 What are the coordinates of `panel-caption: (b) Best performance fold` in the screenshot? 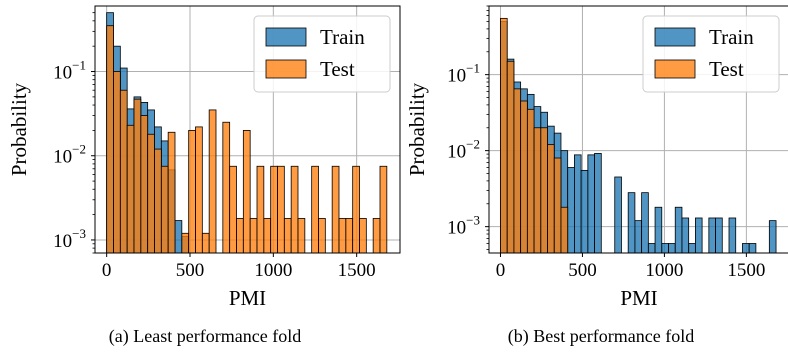 It's located at (601, 336).